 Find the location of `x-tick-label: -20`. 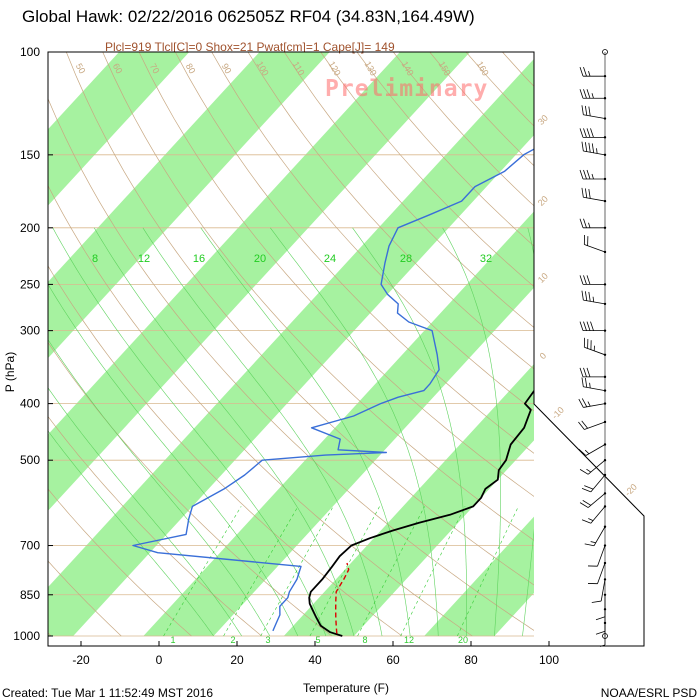

x-tick-label: -20 is located at coordinates (81, 660).